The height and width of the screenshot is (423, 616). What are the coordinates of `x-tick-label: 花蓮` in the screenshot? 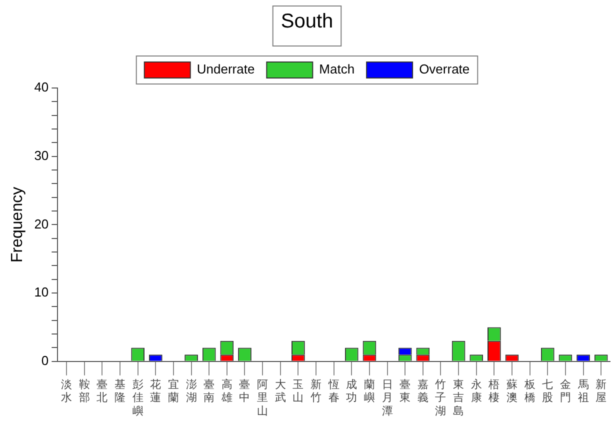 It's located at (156, 391).